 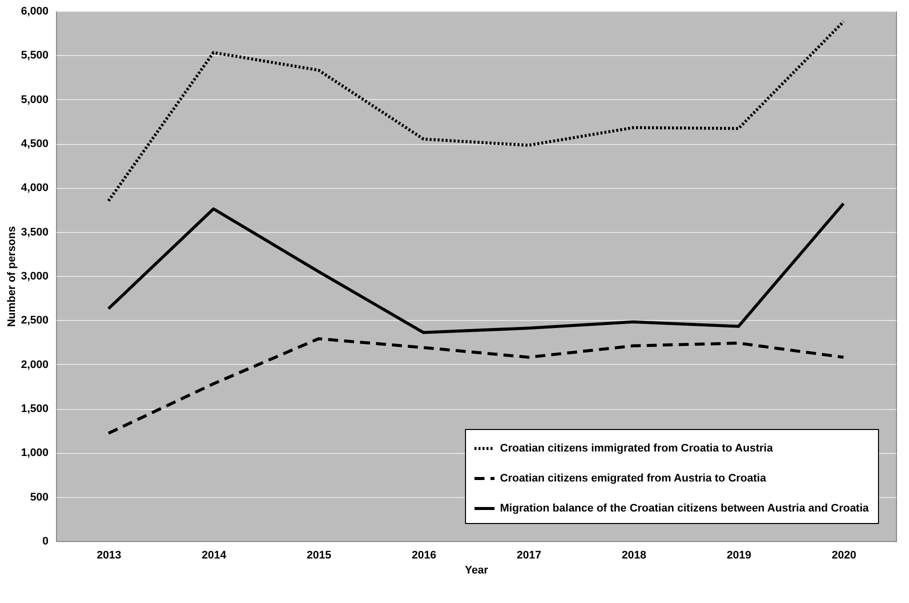 What do you see at coordinates (12, 276) in the screenshot?
I see `y-axis-title: Number of persons` at bounding box center [12, 276].